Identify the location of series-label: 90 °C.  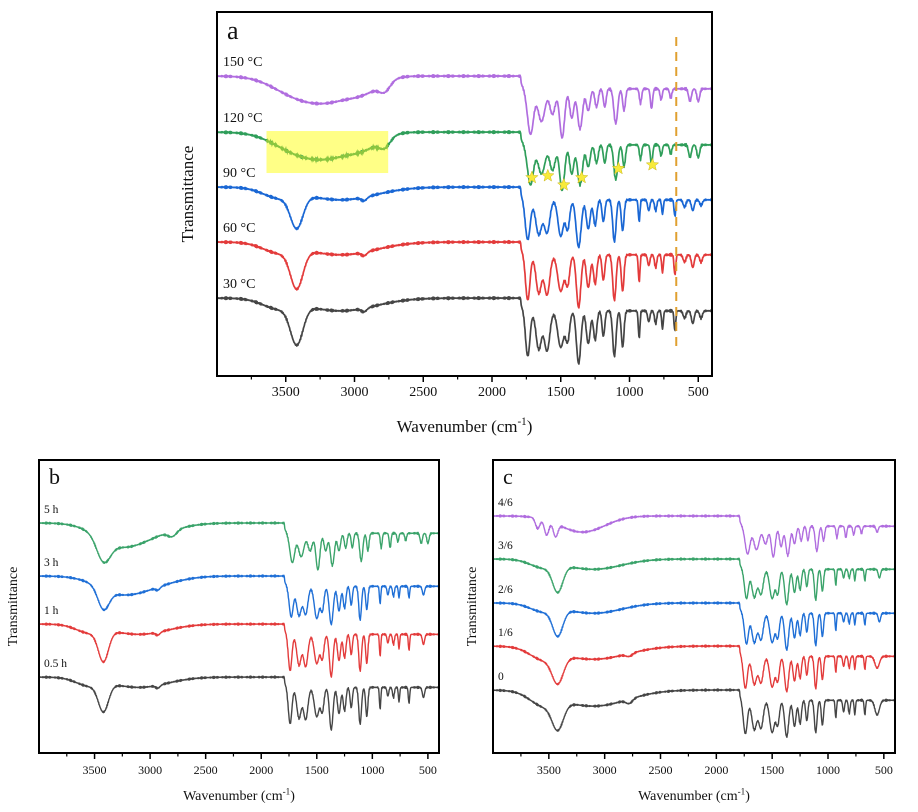
(239, 173).